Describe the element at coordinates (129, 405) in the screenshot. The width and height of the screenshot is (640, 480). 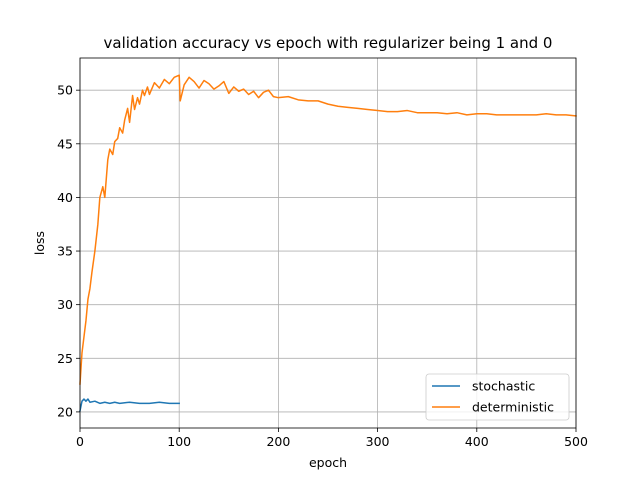
I see `series-line-stochastic` at that location.